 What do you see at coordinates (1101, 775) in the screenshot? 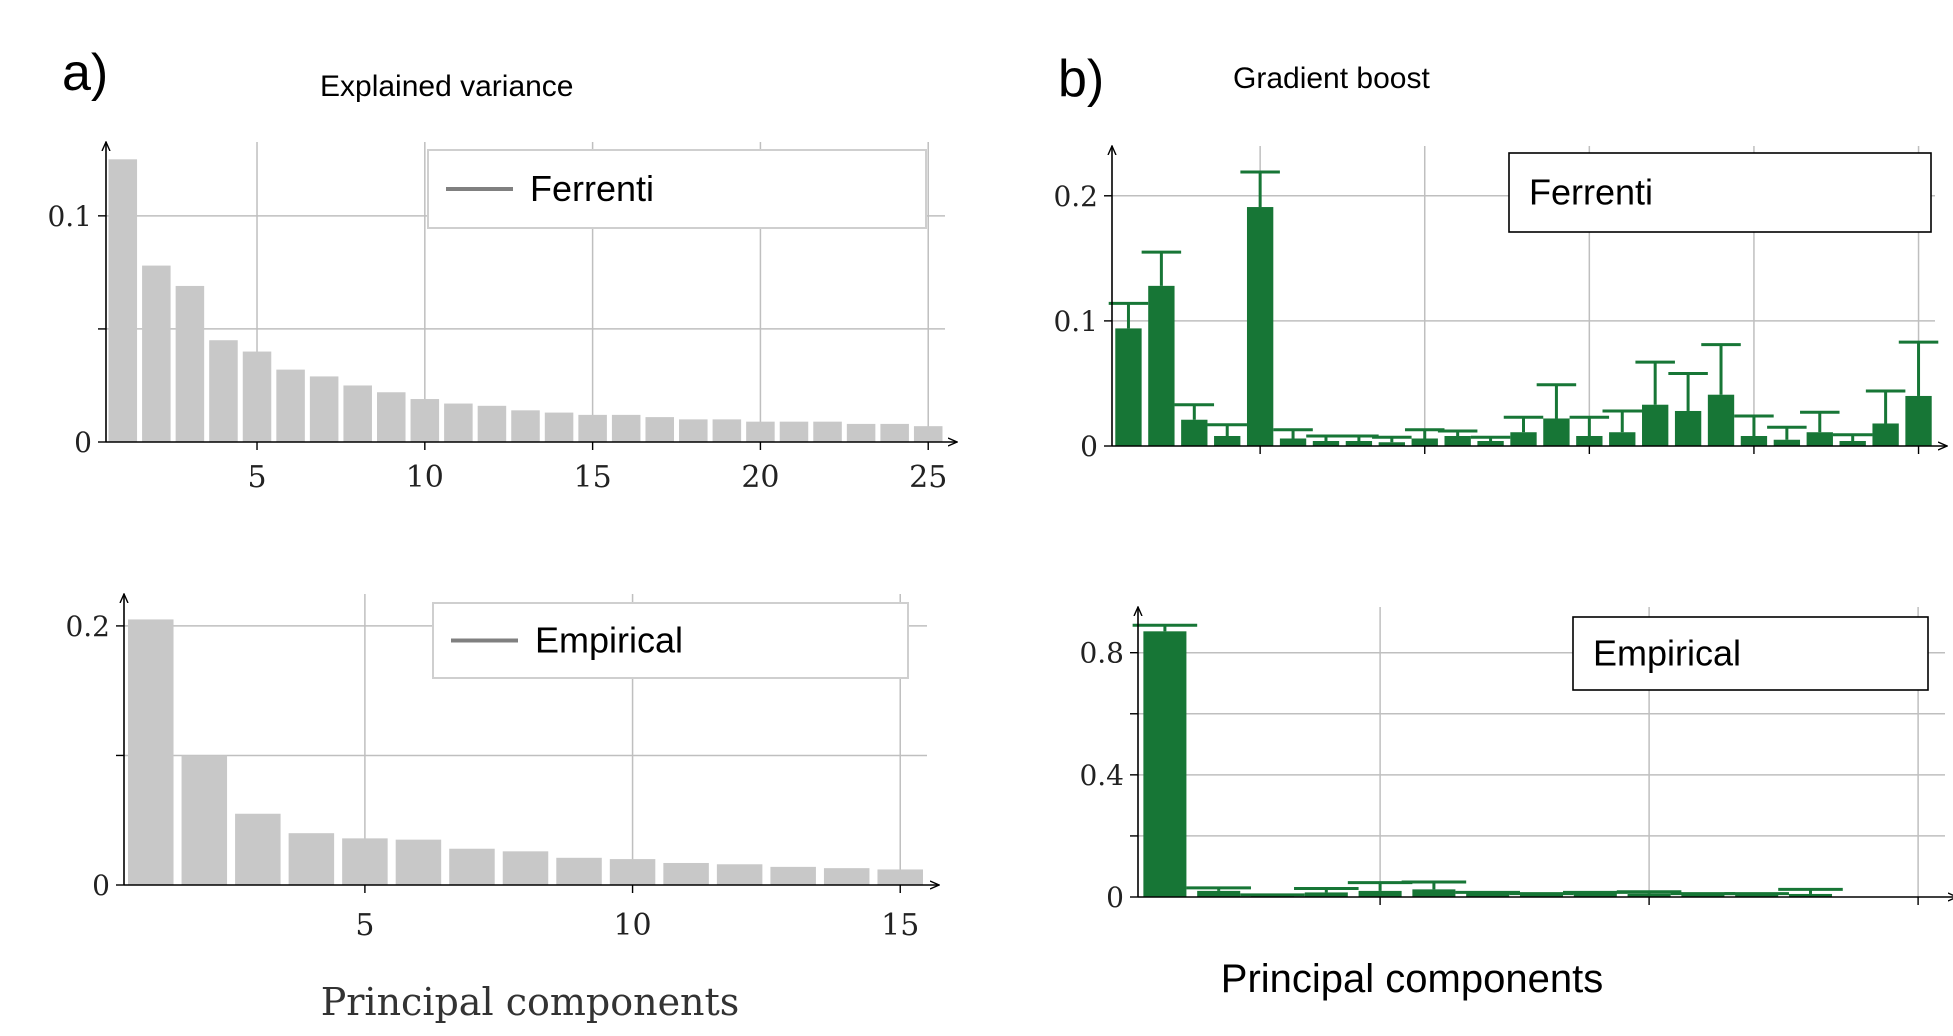
I see `y-tick-label: 0.4` at bounding box center [1101, 775].